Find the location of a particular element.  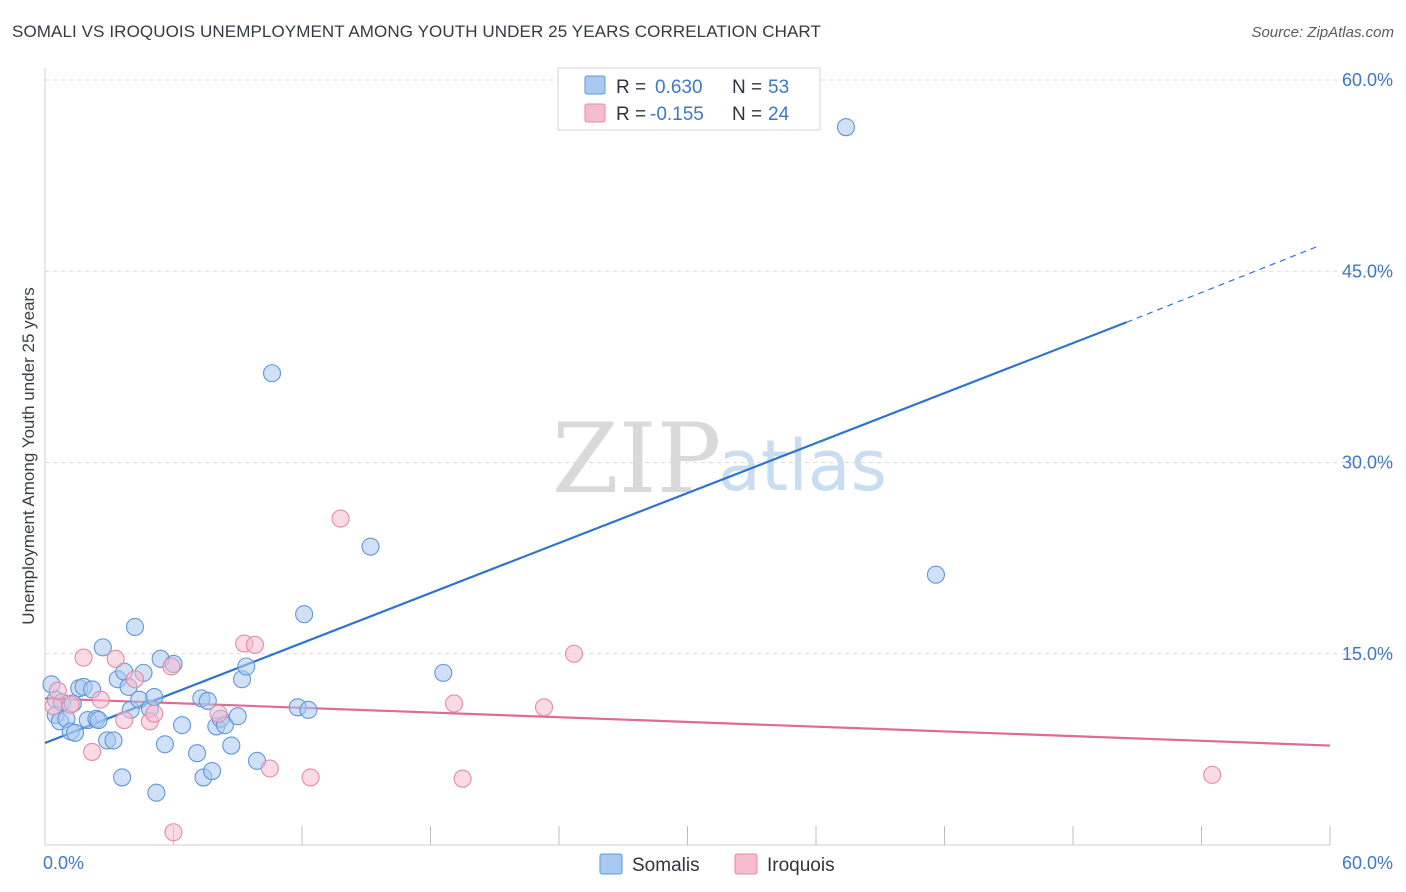

iroquois-series-swatch is located at coordinates (746, 864).